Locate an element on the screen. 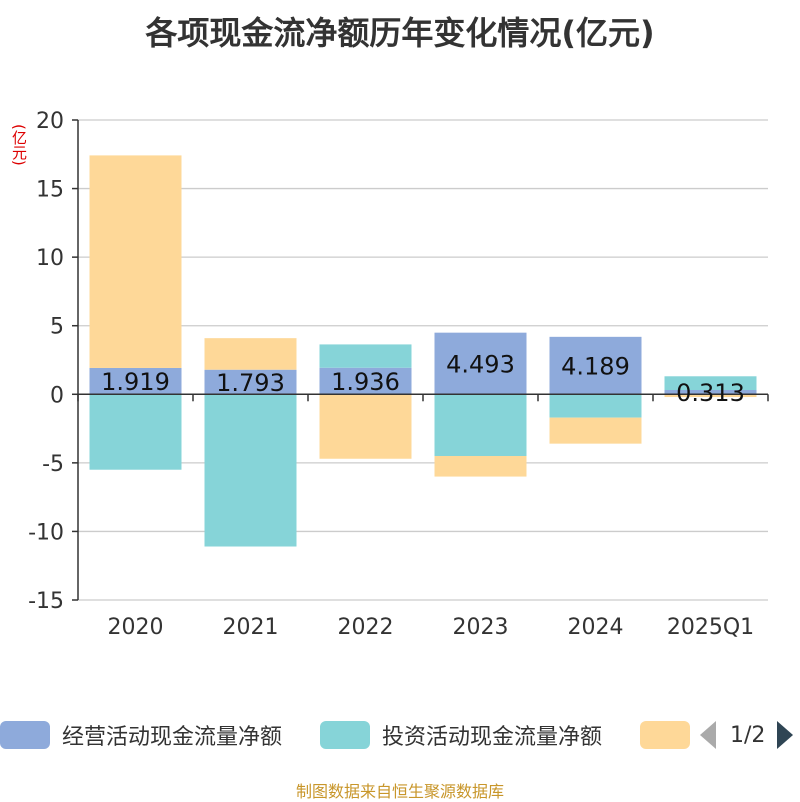  x-tick-label: 2022 is located at coordinates (366, 627).